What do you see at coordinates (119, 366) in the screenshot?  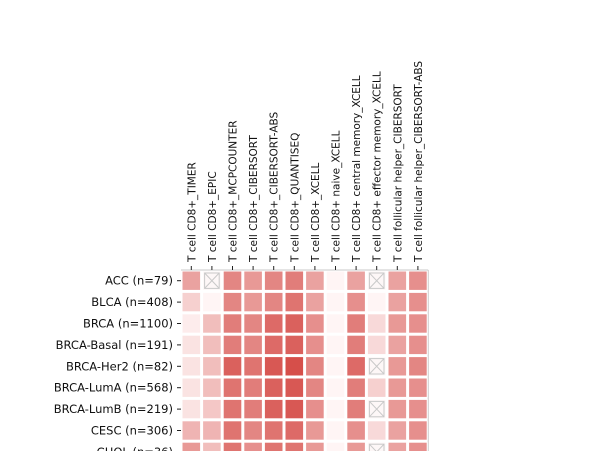 I see `row-label: BRCA-Her2 (n=82)` at bounding box center [119, 366].